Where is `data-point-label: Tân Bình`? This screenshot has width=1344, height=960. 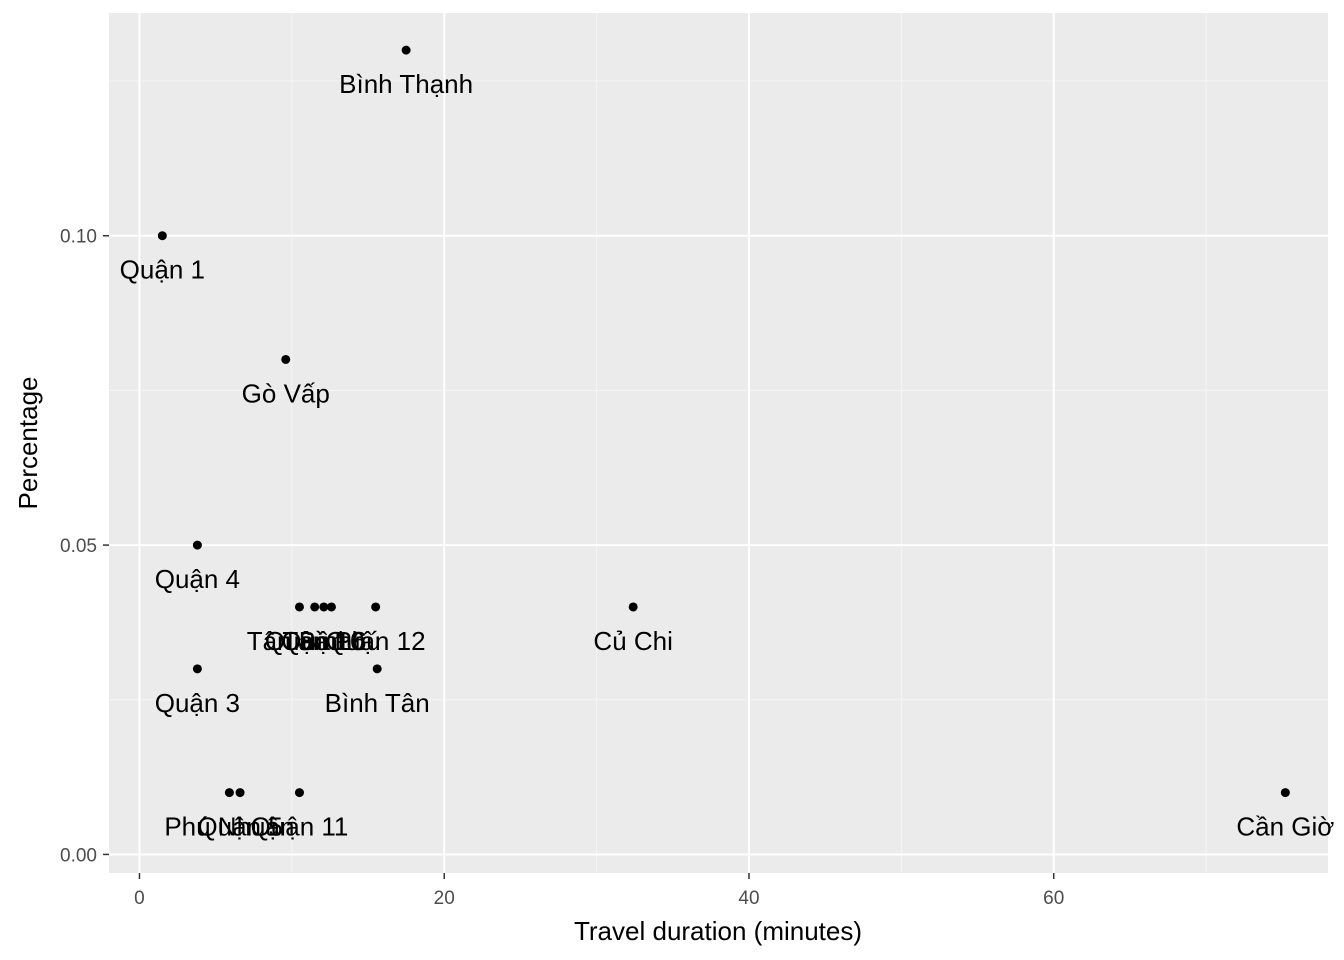 data-point-label: Tân Bình is located at coordinates (300, 641).